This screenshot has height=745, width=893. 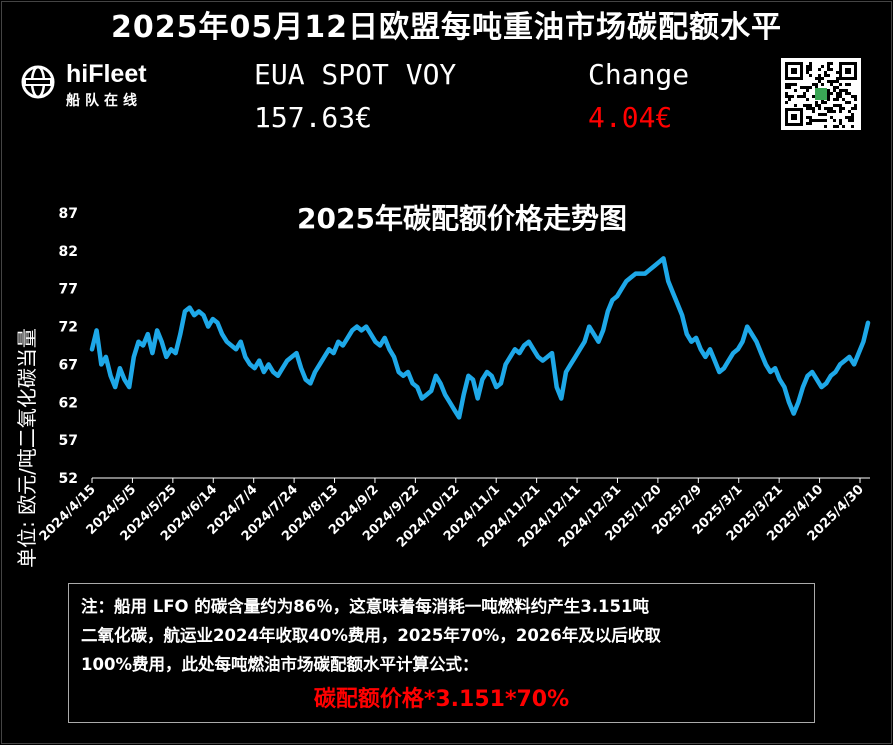 What do you see at coordinates (446, 27) in the screenshot?
I see `page-title: 2025年05月12日欧盟每吨重油市场碳配额水平` at bounding box center [446, 27].